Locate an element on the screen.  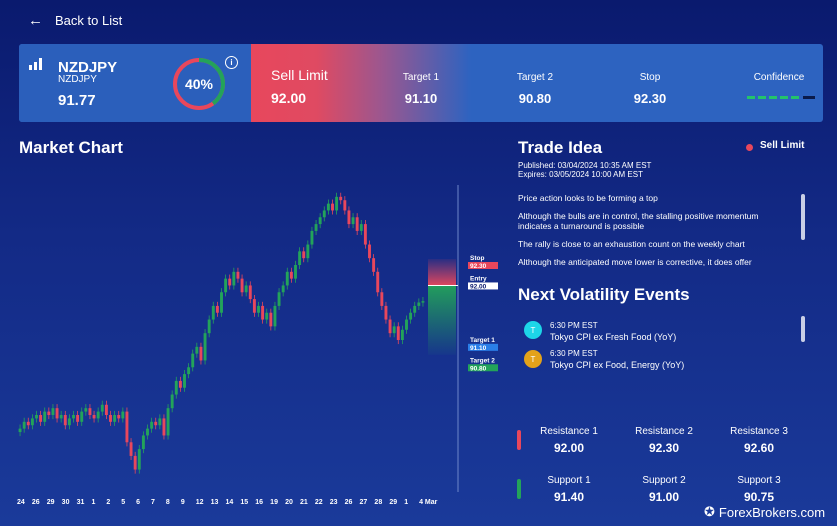
x-tick-label: 27 is located at coordinates (364, 502).